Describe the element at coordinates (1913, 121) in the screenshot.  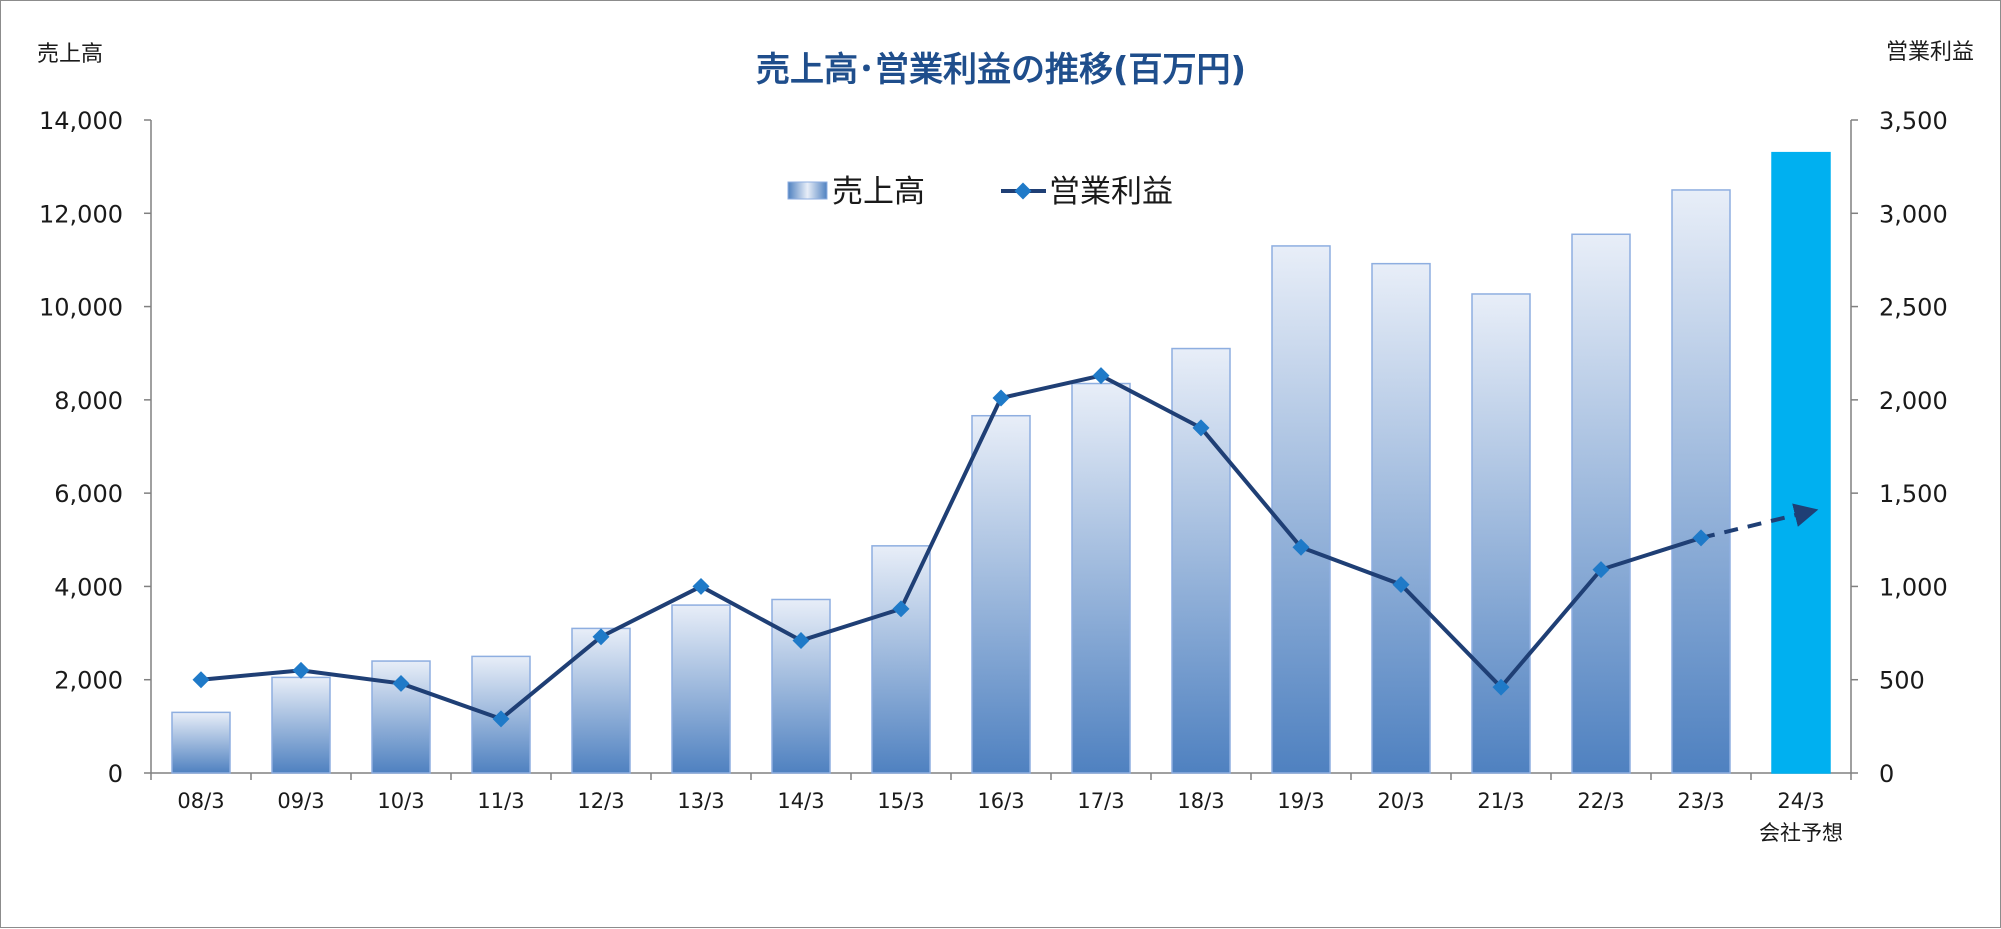
I see `right-tick-label: 3,500` at that location.